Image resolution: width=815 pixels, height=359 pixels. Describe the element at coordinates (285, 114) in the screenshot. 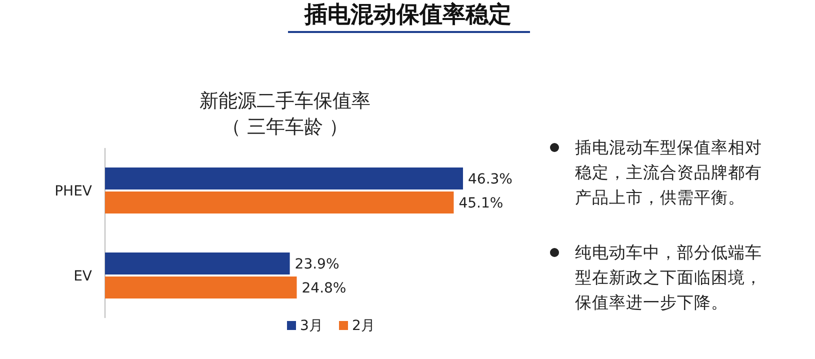

I see `chart-subtitle: 新能源二手车保值率（ 三年车龄 ）` at that location.